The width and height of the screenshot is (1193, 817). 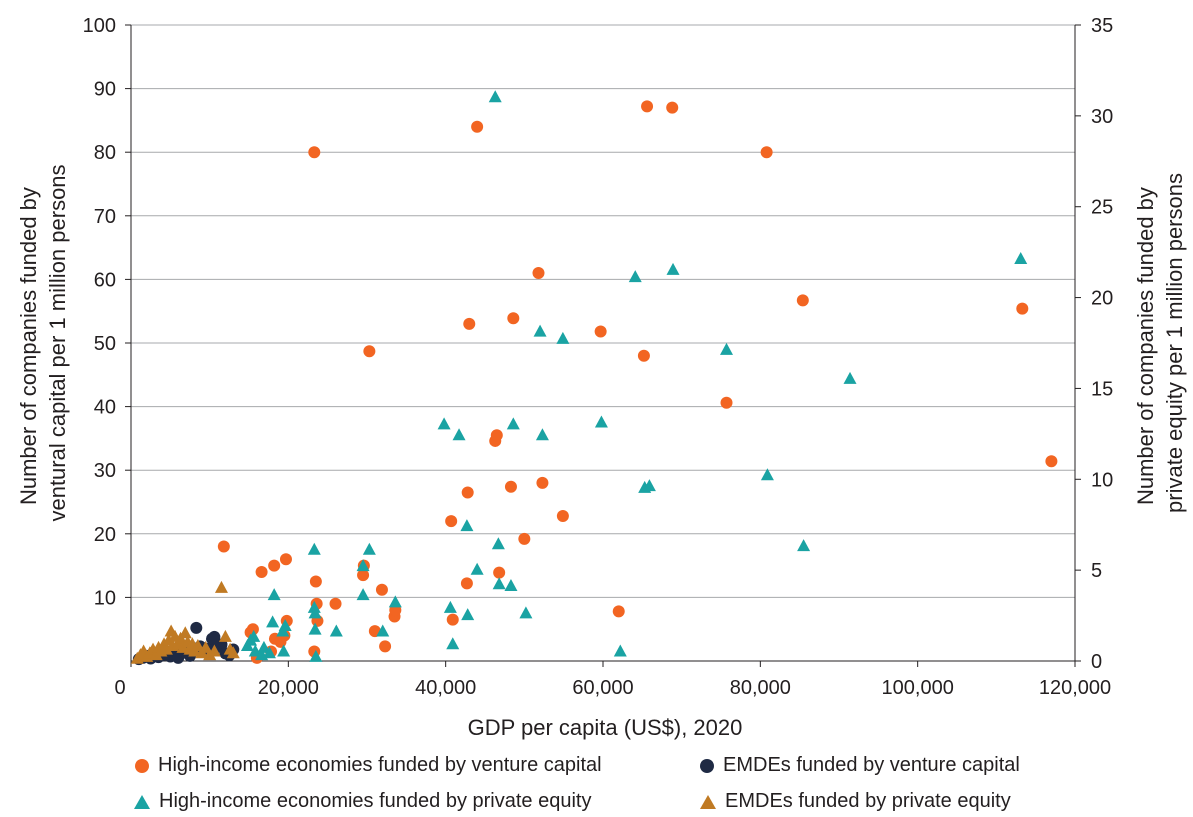 I want to click on x-tick-label: 100,000, so click(x=918, y=688).